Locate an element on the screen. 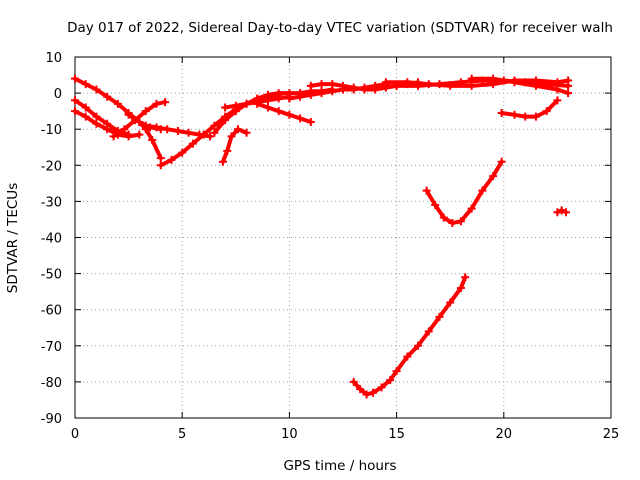 This screenshot has width=640, height=480. x-tick-label: 5 is located at coordinates (182, 434).